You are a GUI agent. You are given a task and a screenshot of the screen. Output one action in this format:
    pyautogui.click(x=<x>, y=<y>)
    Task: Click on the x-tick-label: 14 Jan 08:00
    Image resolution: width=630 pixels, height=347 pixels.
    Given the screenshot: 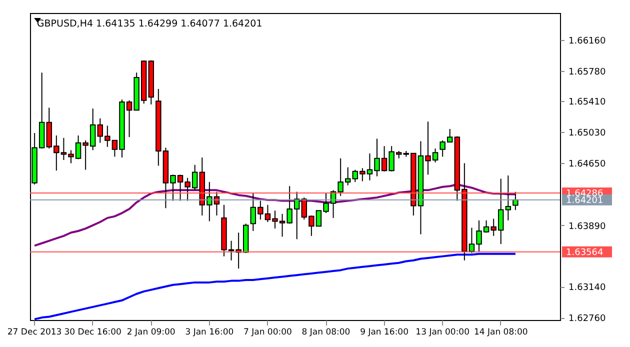 What is the action you would take?
    pyautogui.click(x=501, y=333)
    